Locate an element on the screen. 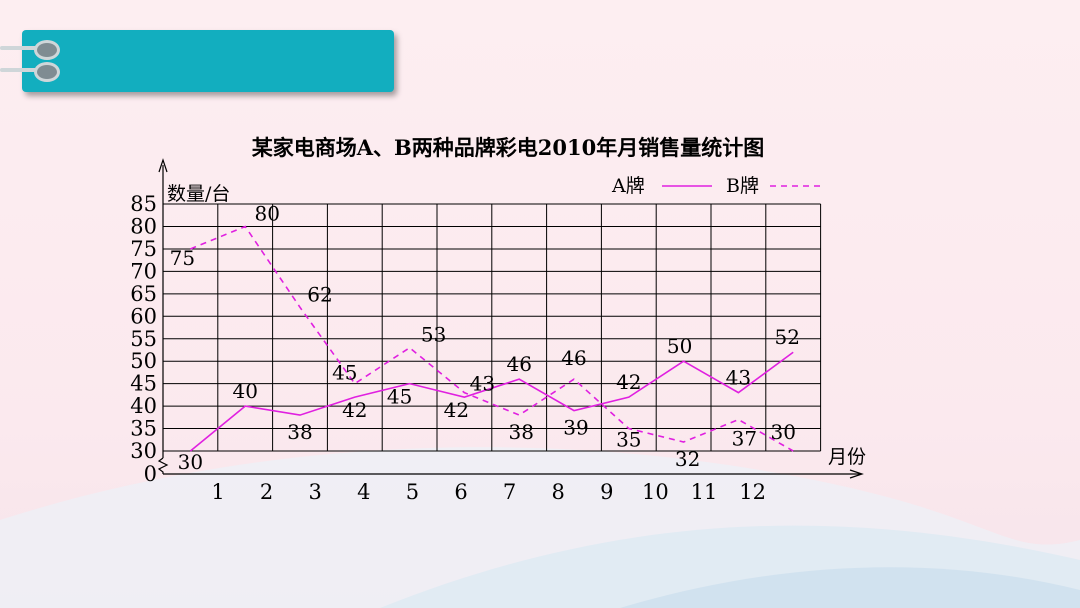 Image resolution: width=1080 pixels, height=608 pixels. x-tick-label: 7 is located at coordinates (509, 492).